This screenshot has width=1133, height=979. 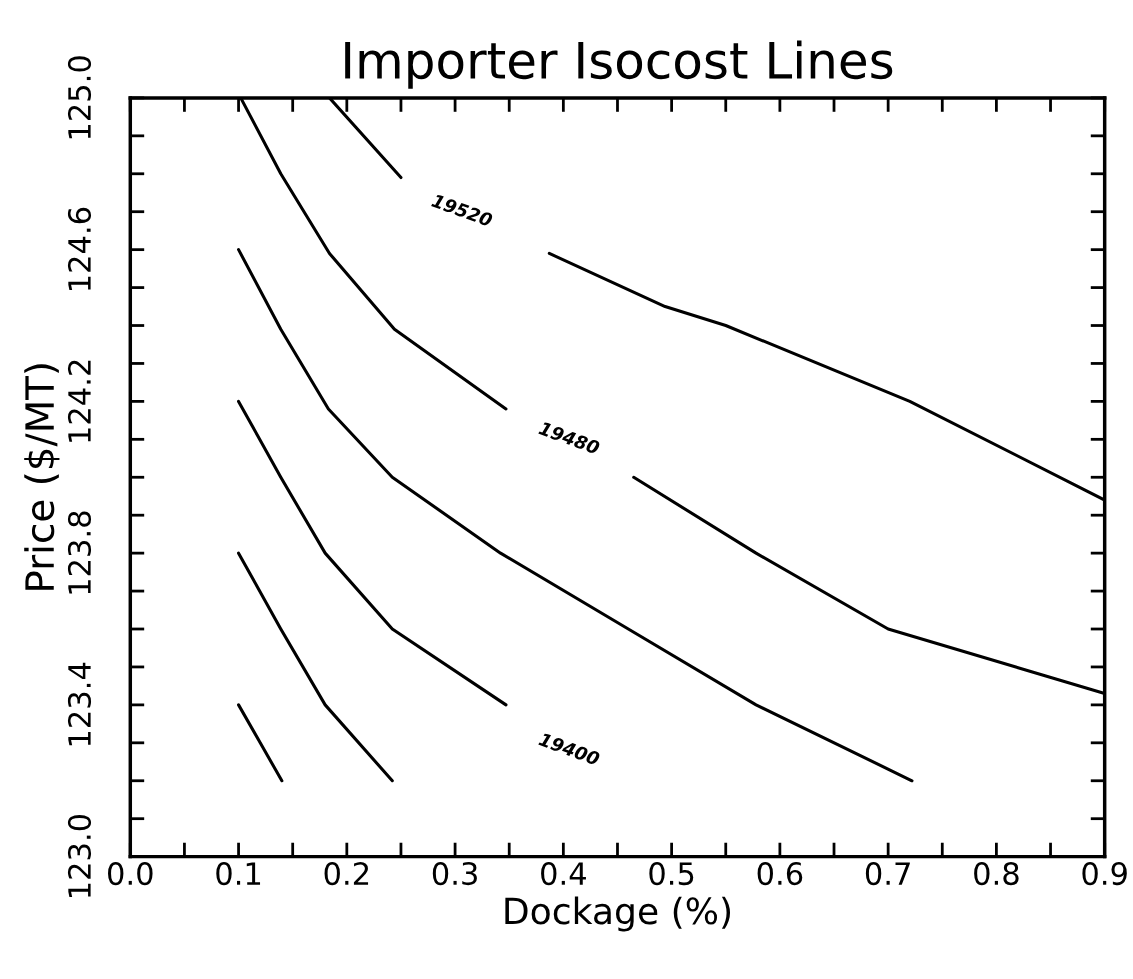 What do you see at coordinates (671, 874) in the screenshot?
I see `x-tick-label: 0.5` at bounding box center [671, 874].